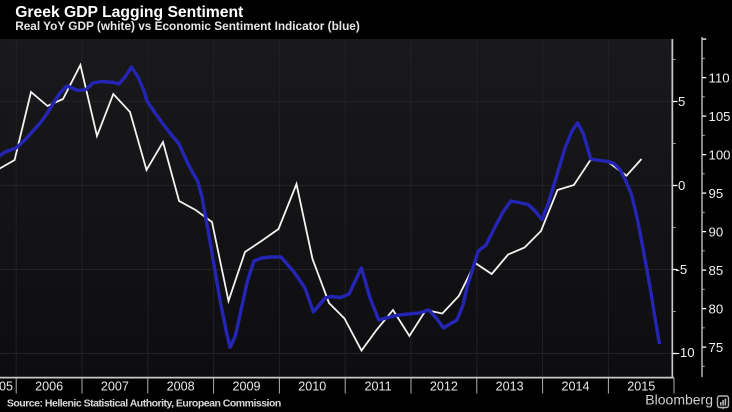 The height and width of the screenshot is (412, 732). I want to click on svg-text: 105, so click(720, 116).